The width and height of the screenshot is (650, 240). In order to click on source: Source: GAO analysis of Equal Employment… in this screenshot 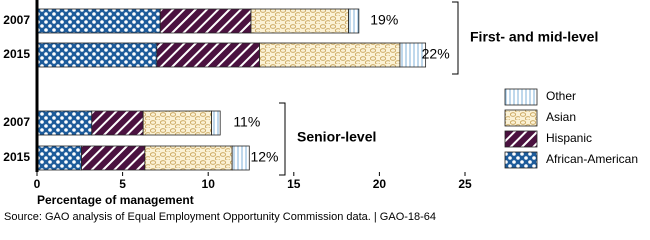, I will do `click(220, 217)`.